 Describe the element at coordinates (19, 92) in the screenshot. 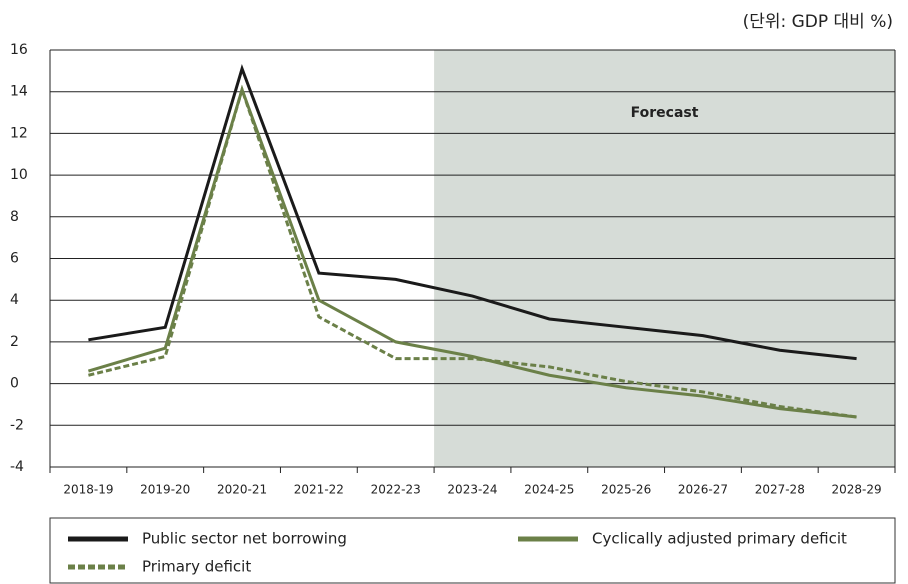

I see `y-tick-label: 14` at that location.